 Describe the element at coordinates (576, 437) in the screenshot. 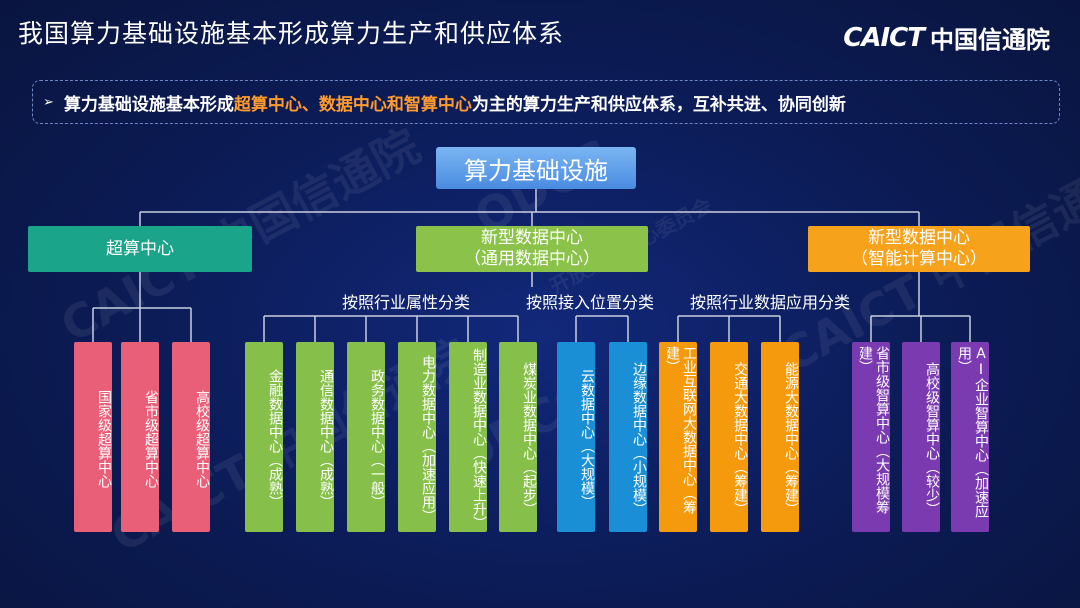

I see `leaf-node: 云数据中心（大规模）` at that location.